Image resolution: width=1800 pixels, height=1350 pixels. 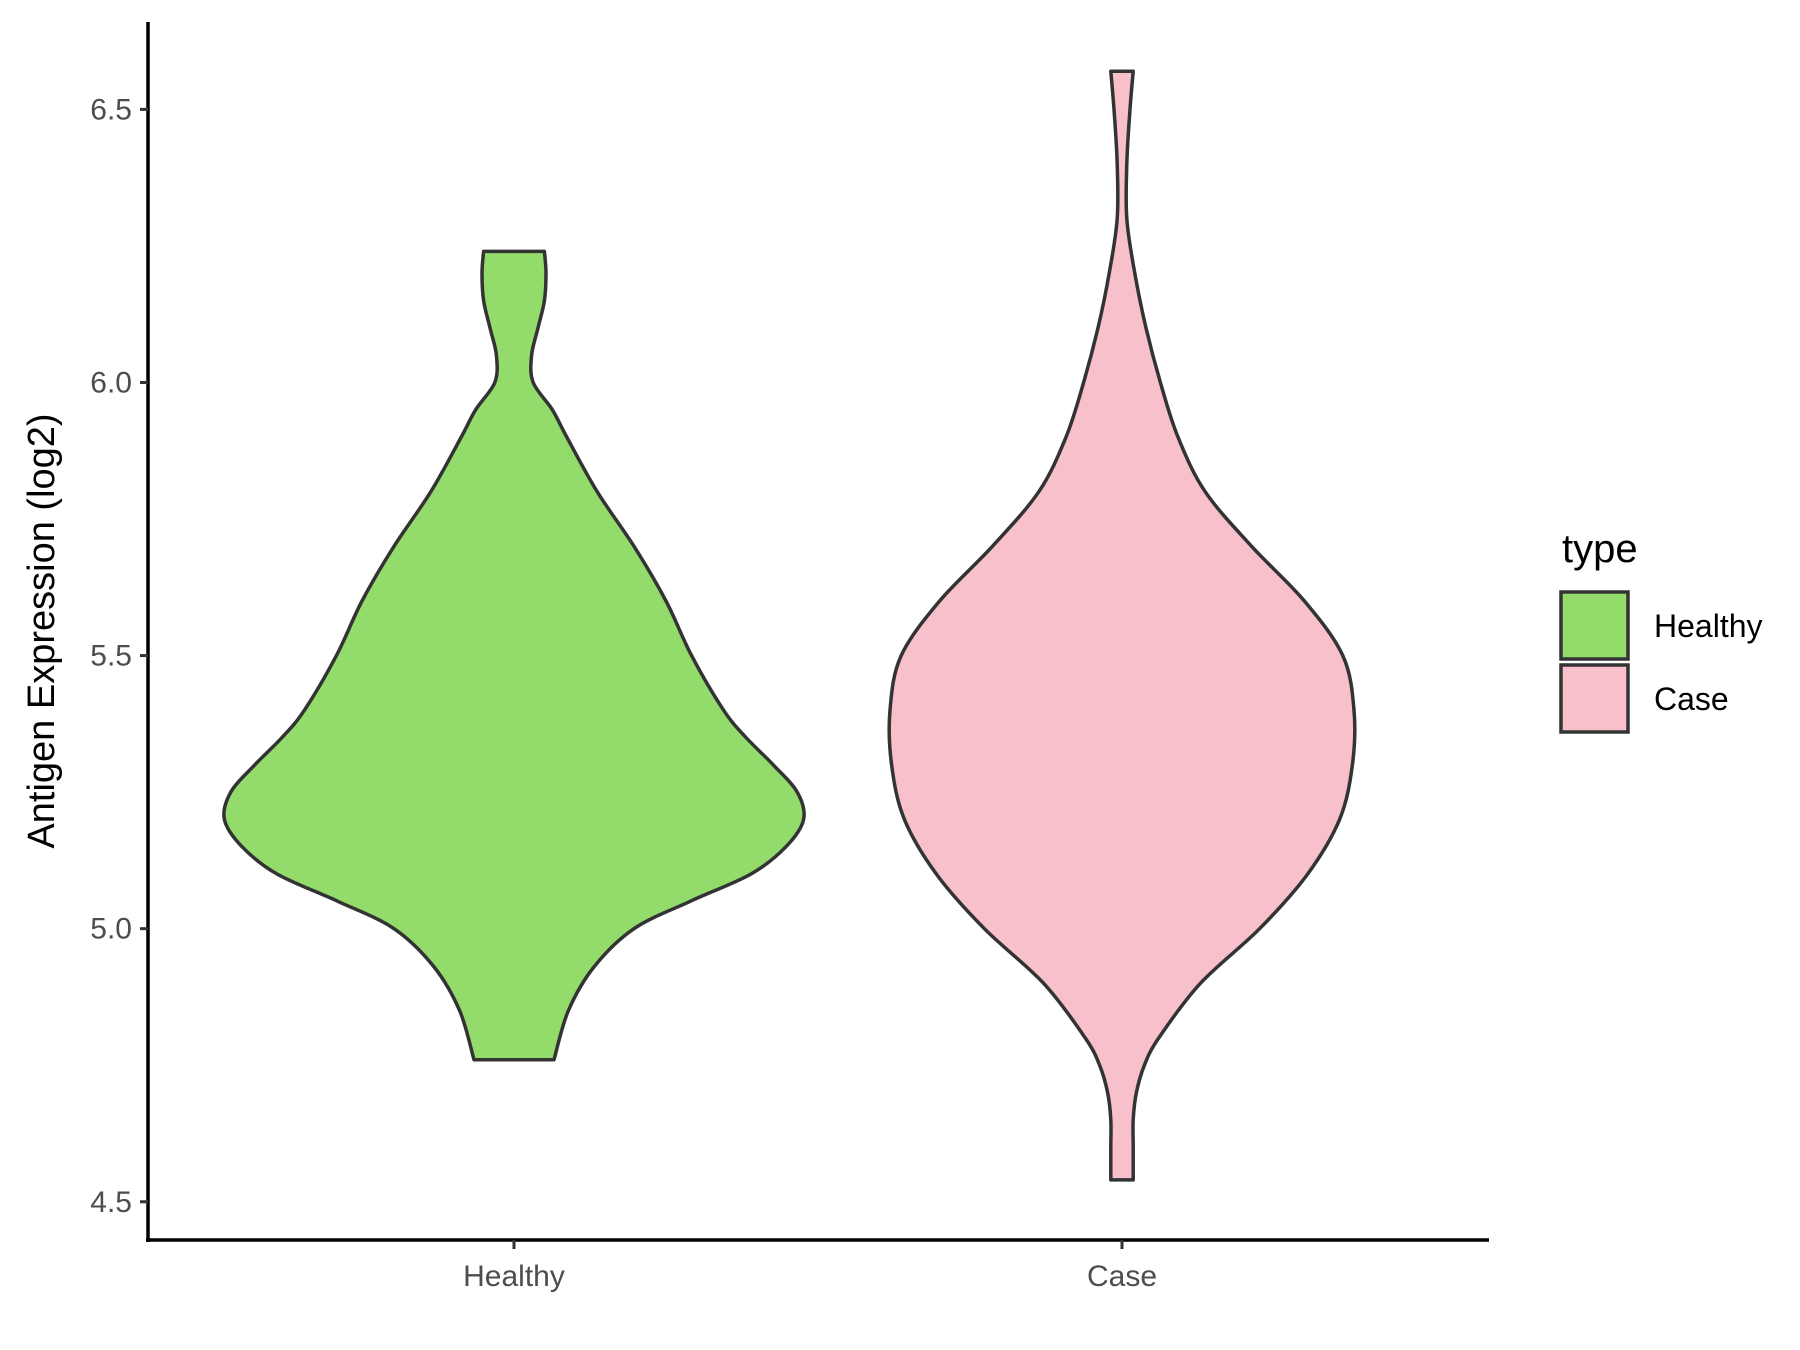 What do you see at coordinates (111, 109) in the screenshot?
I see `y-tick-label: 6.5` at bounding box center [111, 109].